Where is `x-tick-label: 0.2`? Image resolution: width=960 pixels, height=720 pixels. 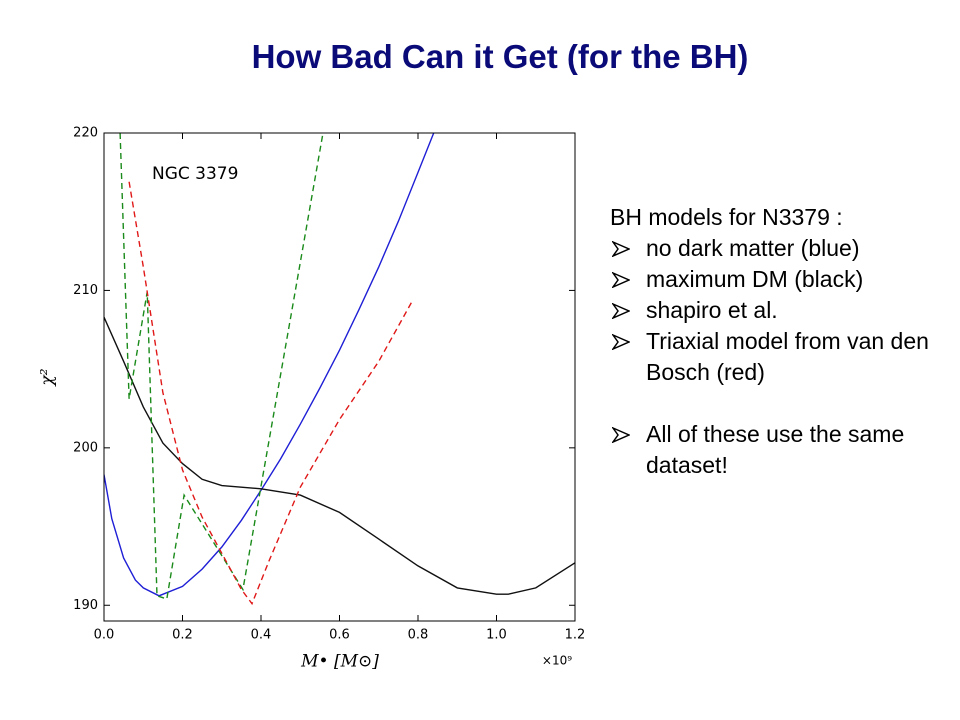
x-tick-label: 0.2 is located at coordinates (182, 635).